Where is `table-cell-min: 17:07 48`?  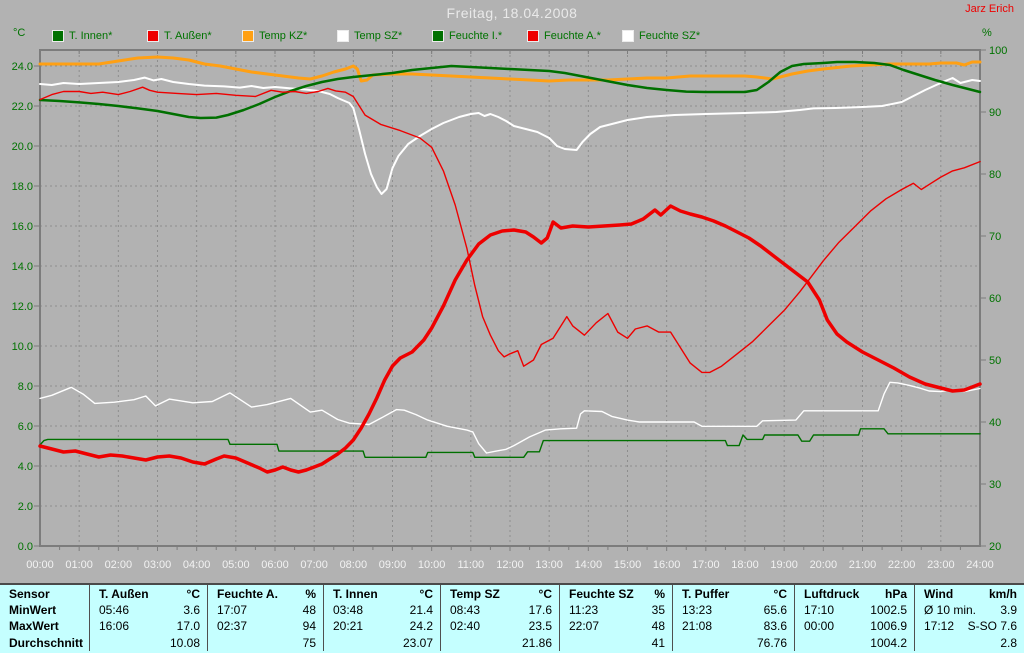
table-cell-min: 17:07 48 is located at coordinates (265, 610).